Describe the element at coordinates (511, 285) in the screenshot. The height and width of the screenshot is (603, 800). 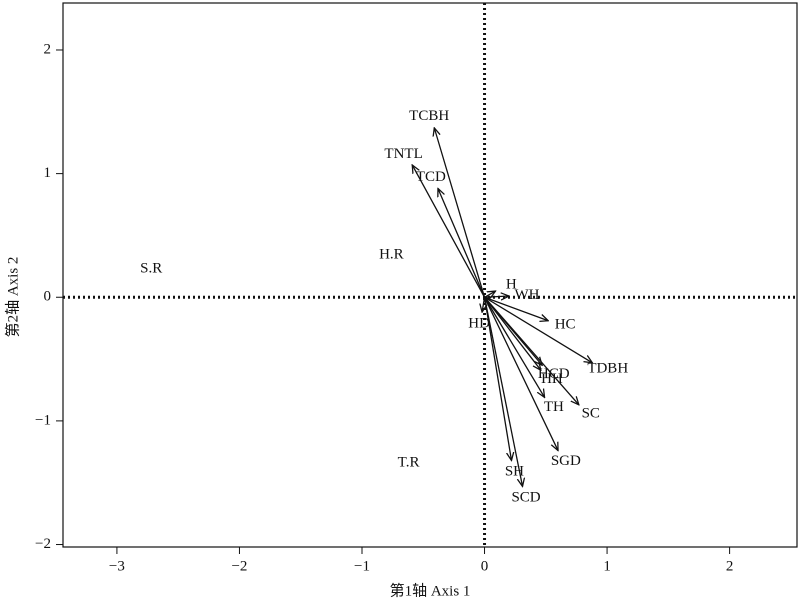
I see `arrow-label: H` at that location.